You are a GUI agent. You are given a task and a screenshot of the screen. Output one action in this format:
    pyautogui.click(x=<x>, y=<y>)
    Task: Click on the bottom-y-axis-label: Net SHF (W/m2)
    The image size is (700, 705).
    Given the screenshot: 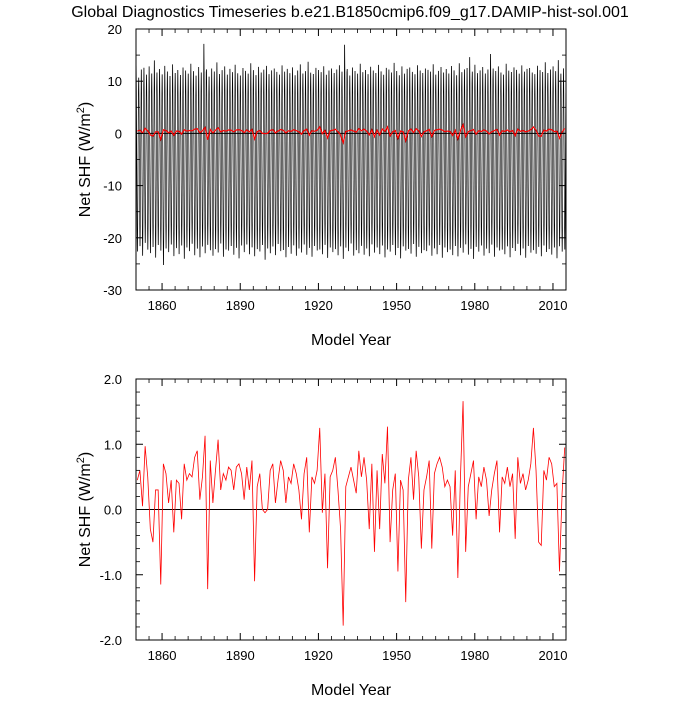 What is the action you would take?
    pyautogui.click(x=84, y=509)
    